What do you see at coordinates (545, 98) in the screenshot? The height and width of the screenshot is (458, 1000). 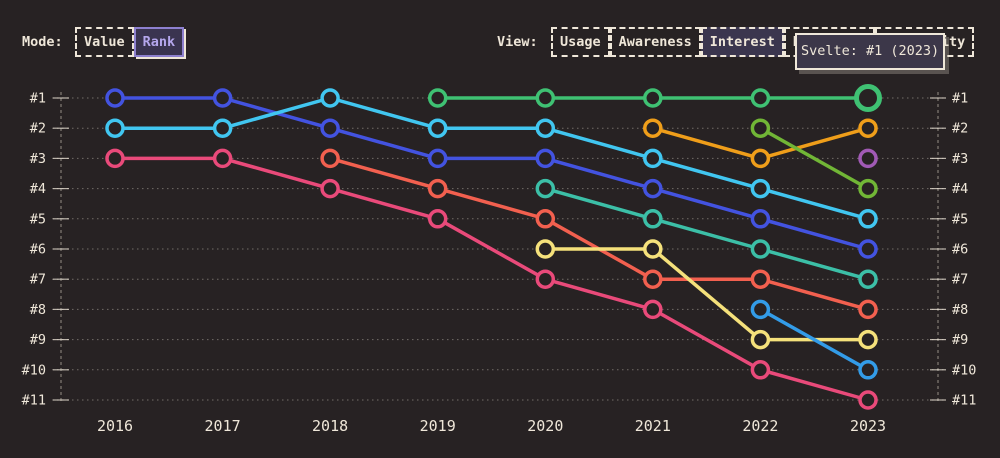 I see `marker-Svelte-2020` at bounding box center [545, 98].